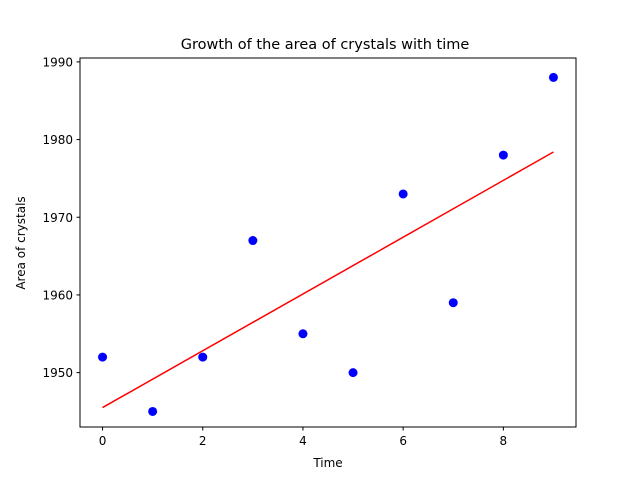  What do you see at coordinates (327, 463) in the screenshot?
I see `x-axis-label: Time` at bounding box center [327, 463].